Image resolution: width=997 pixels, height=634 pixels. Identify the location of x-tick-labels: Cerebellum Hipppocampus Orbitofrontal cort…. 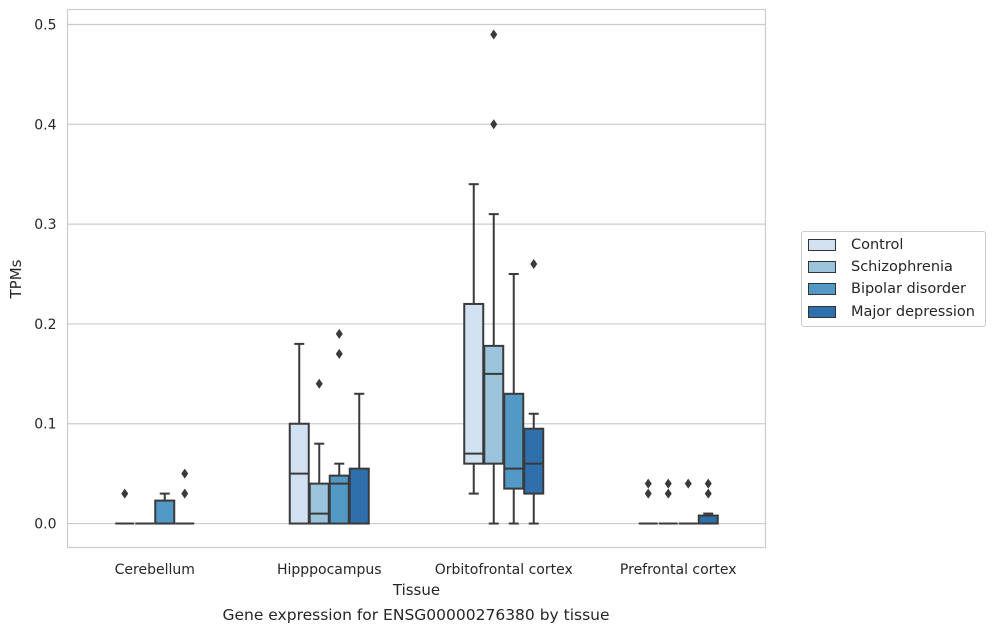
(426, 570).